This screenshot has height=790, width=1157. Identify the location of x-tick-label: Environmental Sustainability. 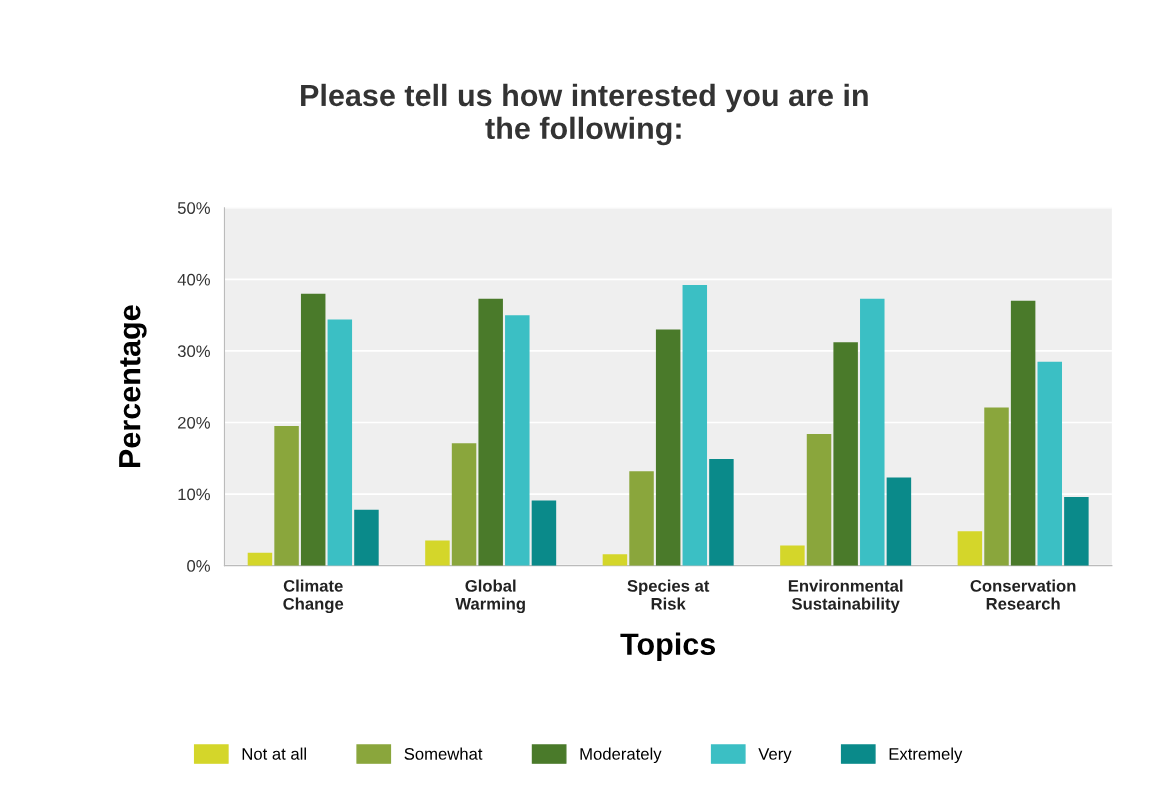
(845, 596).